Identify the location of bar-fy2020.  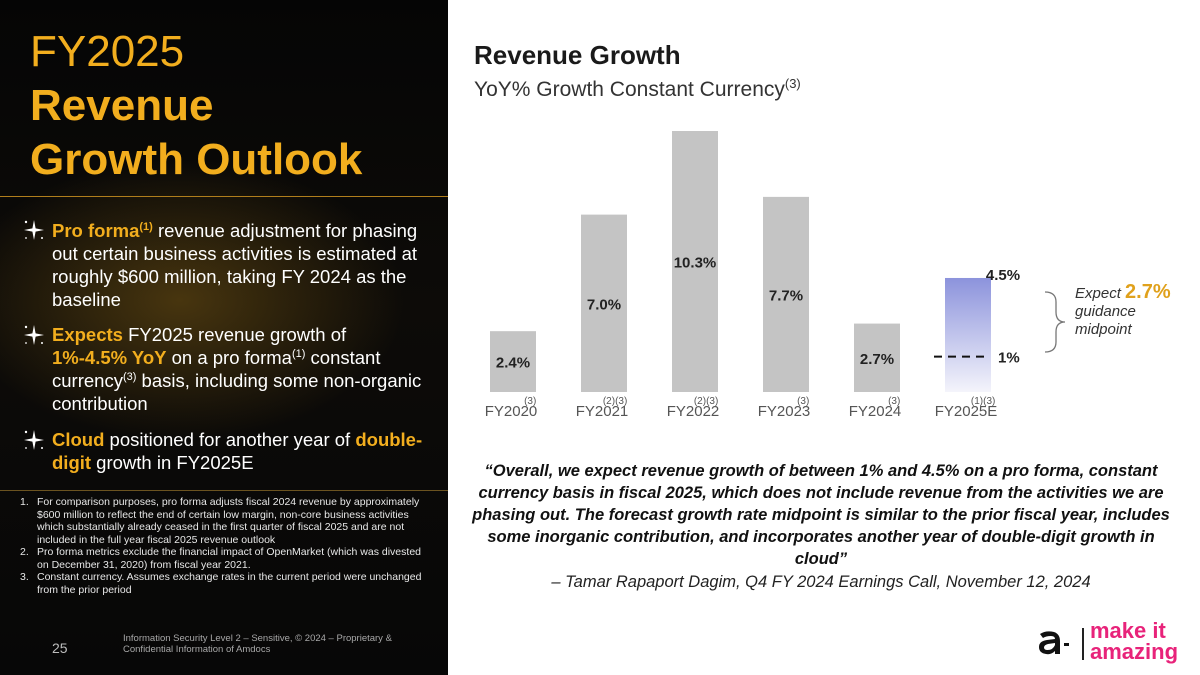
(513, 361).